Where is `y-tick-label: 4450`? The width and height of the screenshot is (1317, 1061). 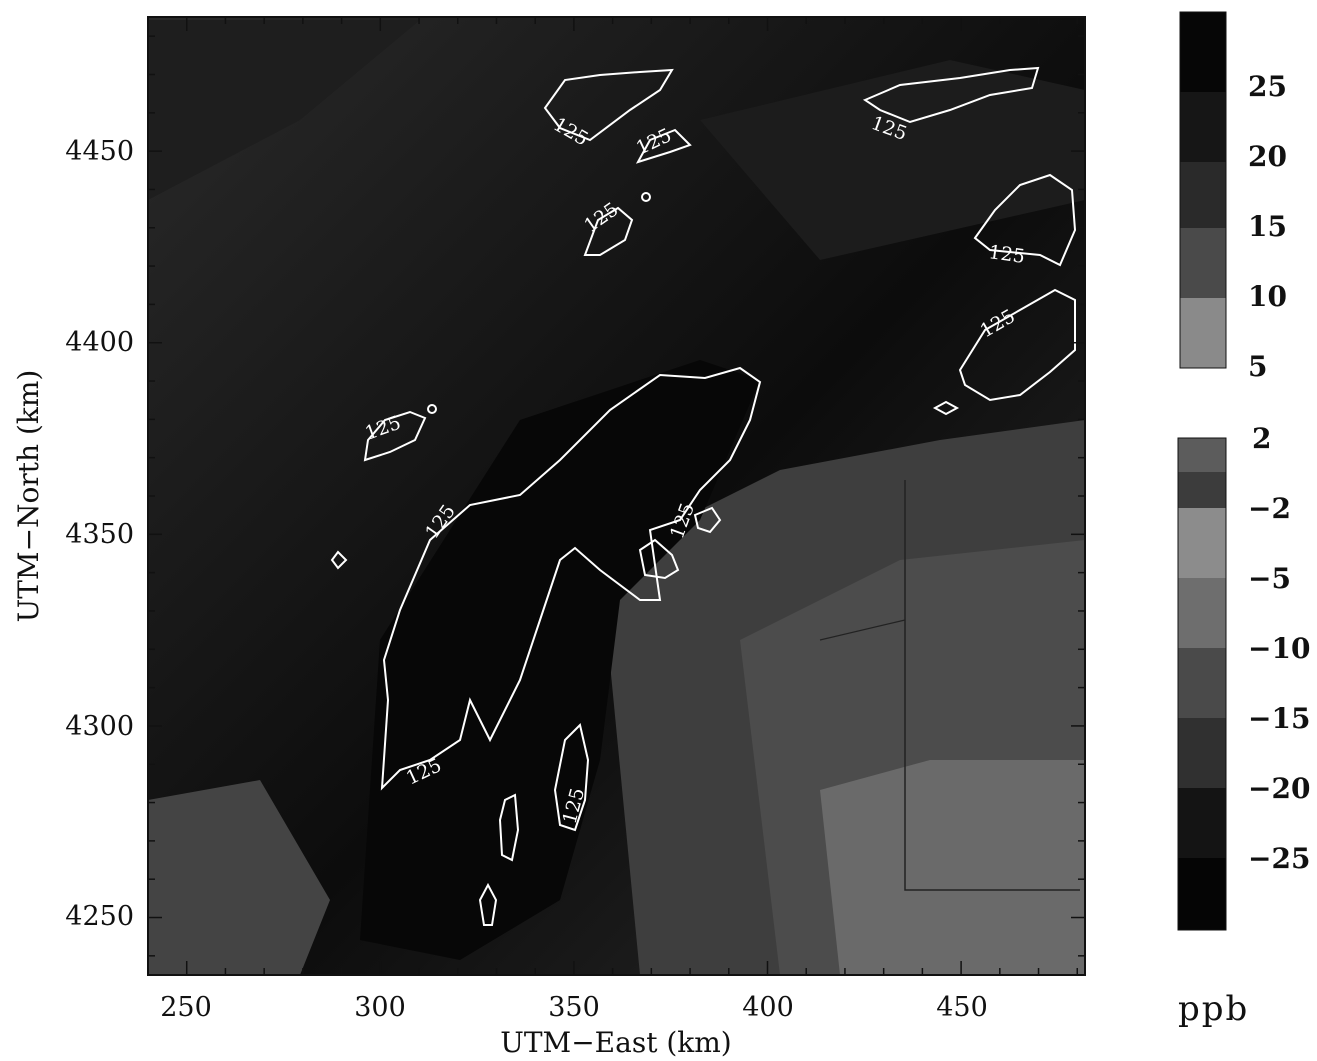
y-tick-label: 4450 is located at coordinates (99, 151).